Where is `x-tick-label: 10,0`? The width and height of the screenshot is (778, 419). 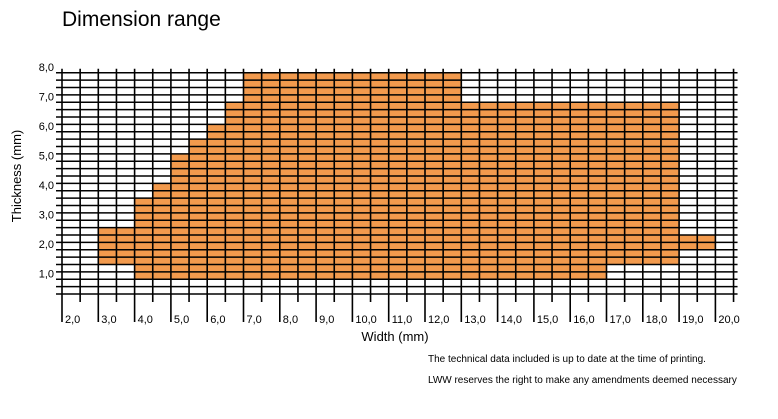
x-tick-label: 10,0 is located at coordinates (365, 320).